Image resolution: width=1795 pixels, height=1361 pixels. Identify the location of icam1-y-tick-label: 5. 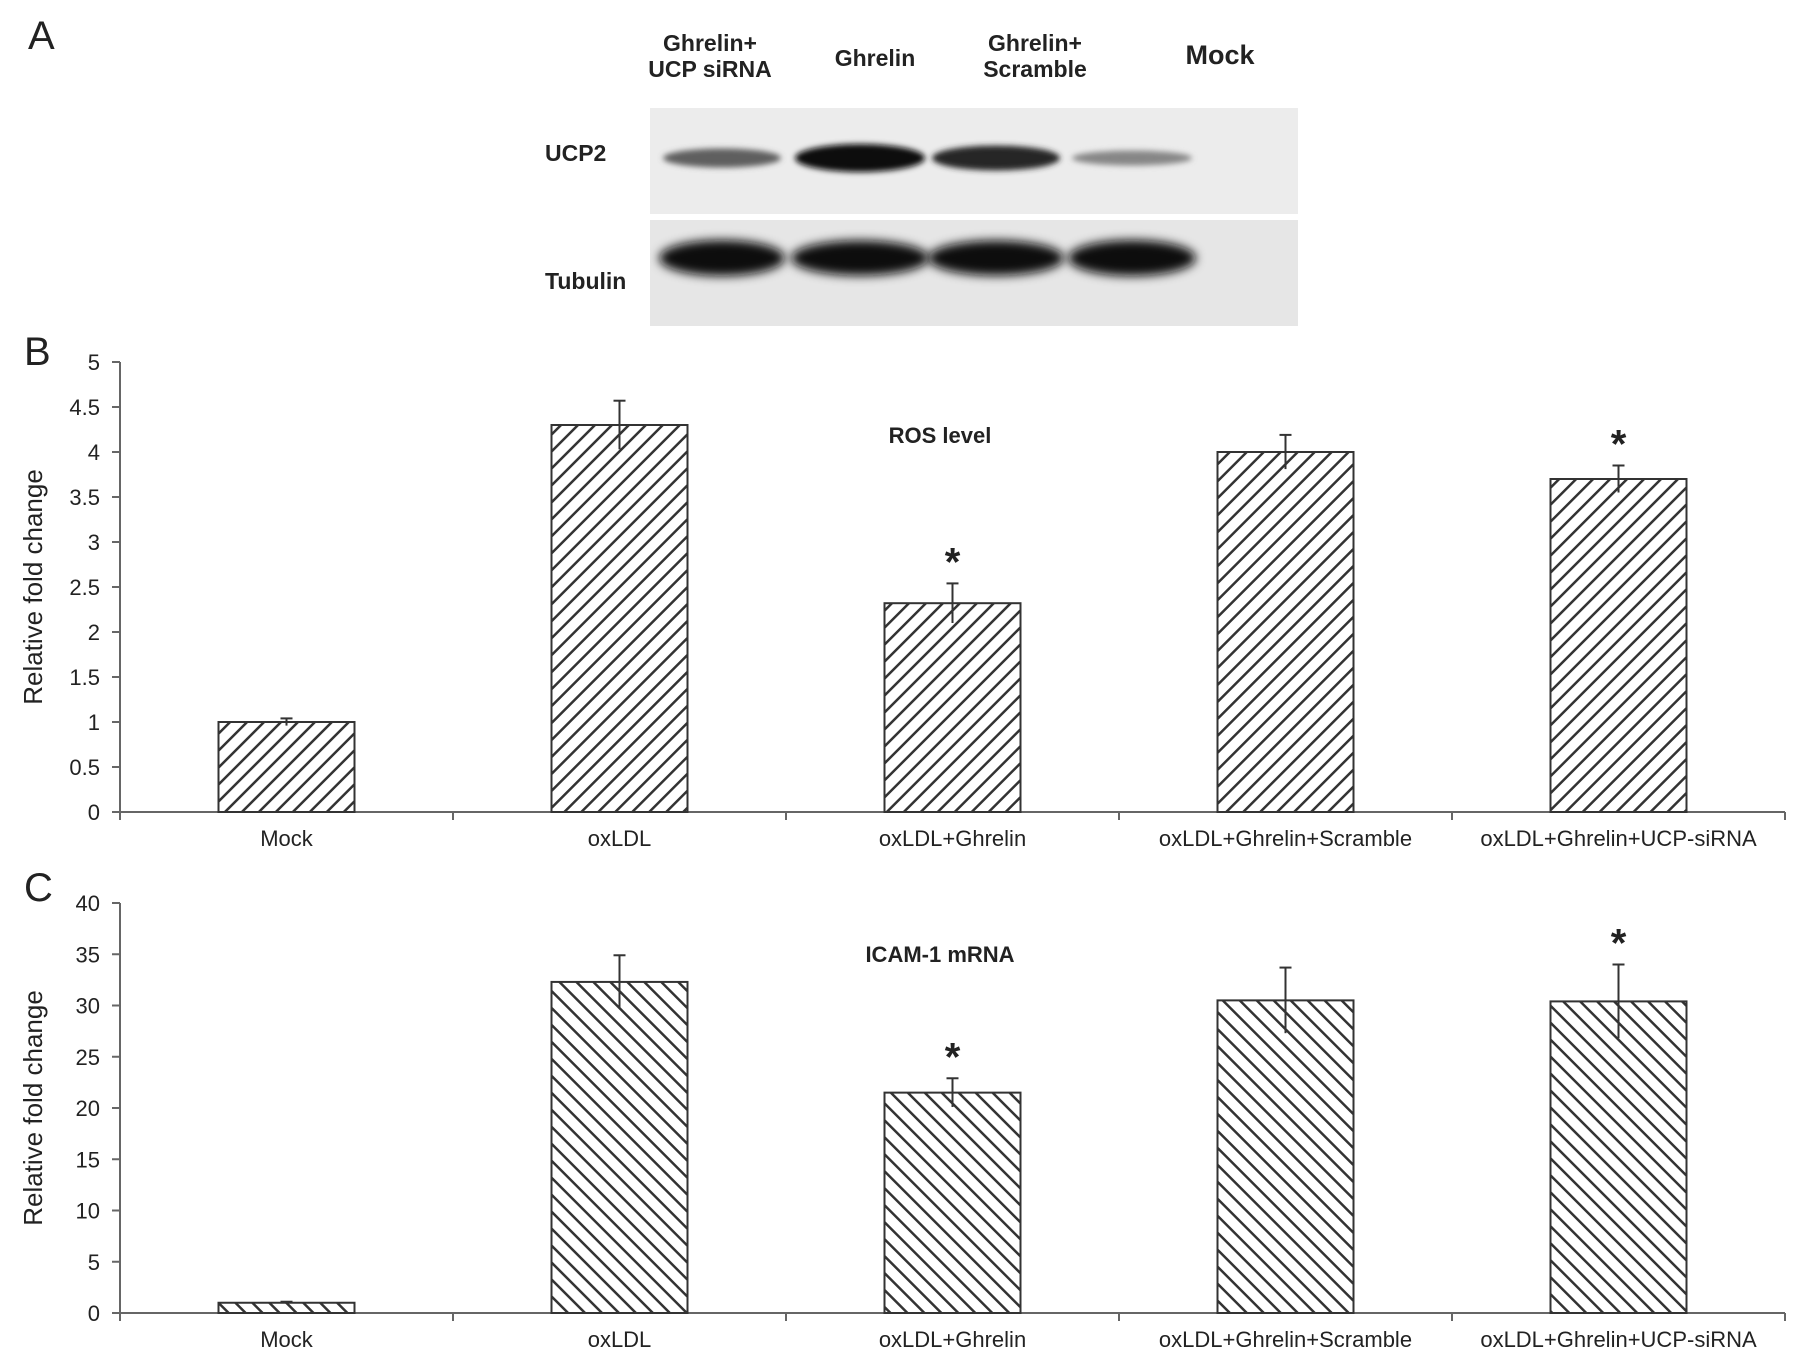
(94, 1262).